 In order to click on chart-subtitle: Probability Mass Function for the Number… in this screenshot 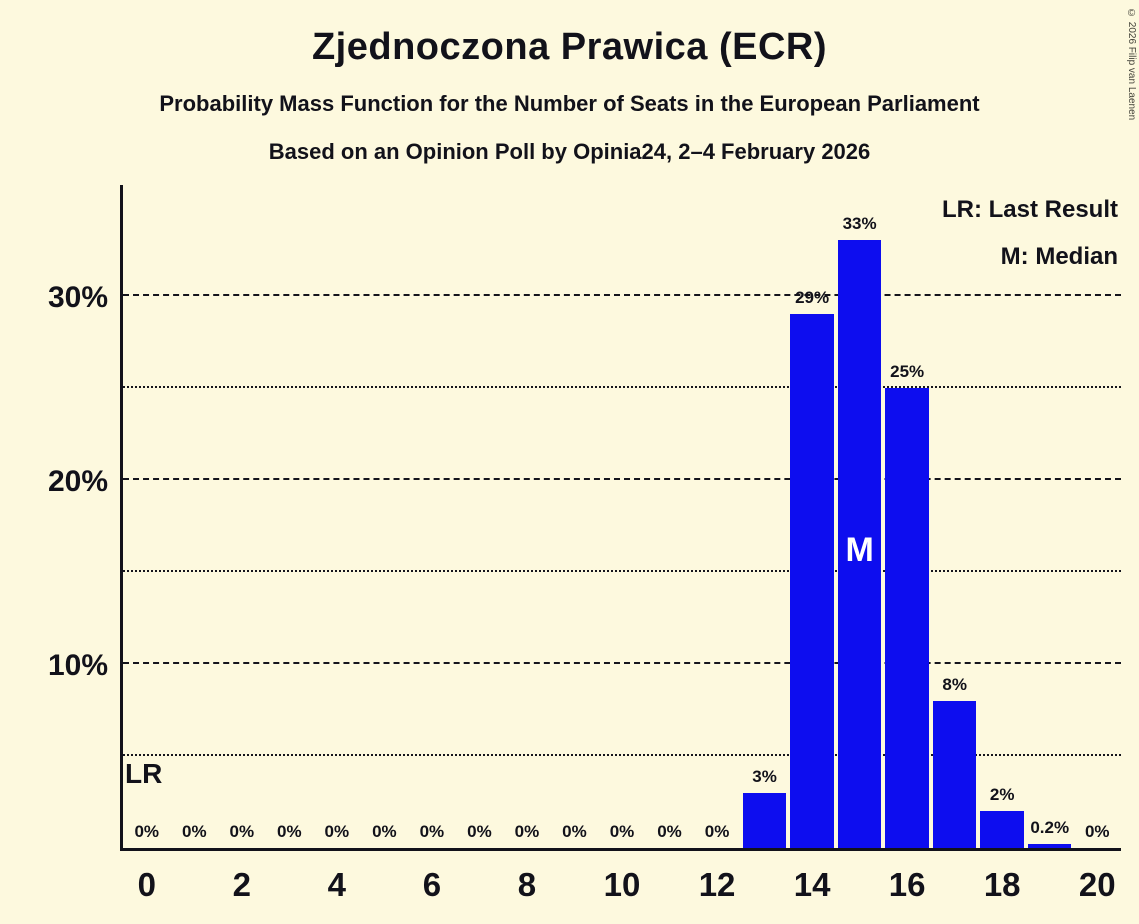, I will do `click(569, 103)`.